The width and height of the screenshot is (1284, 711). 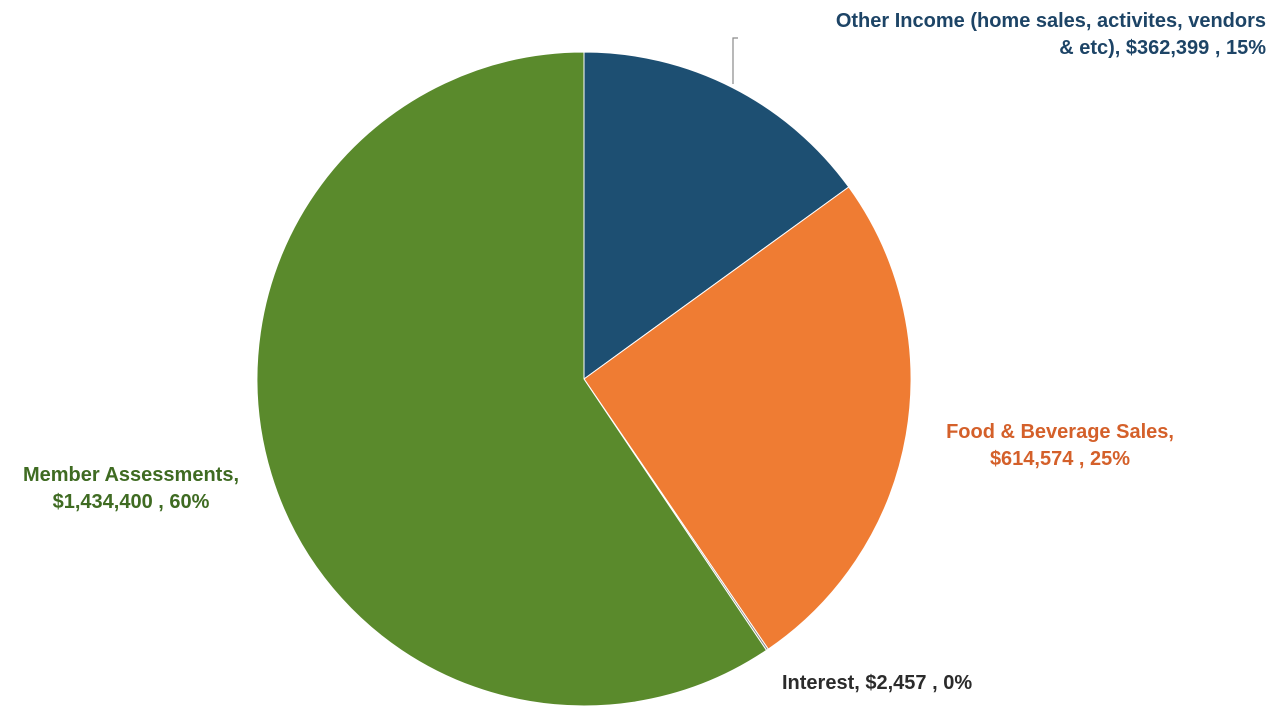 I want to click on data-label-line: Food & Beverage Sales,, so click(x=1060, y=432).